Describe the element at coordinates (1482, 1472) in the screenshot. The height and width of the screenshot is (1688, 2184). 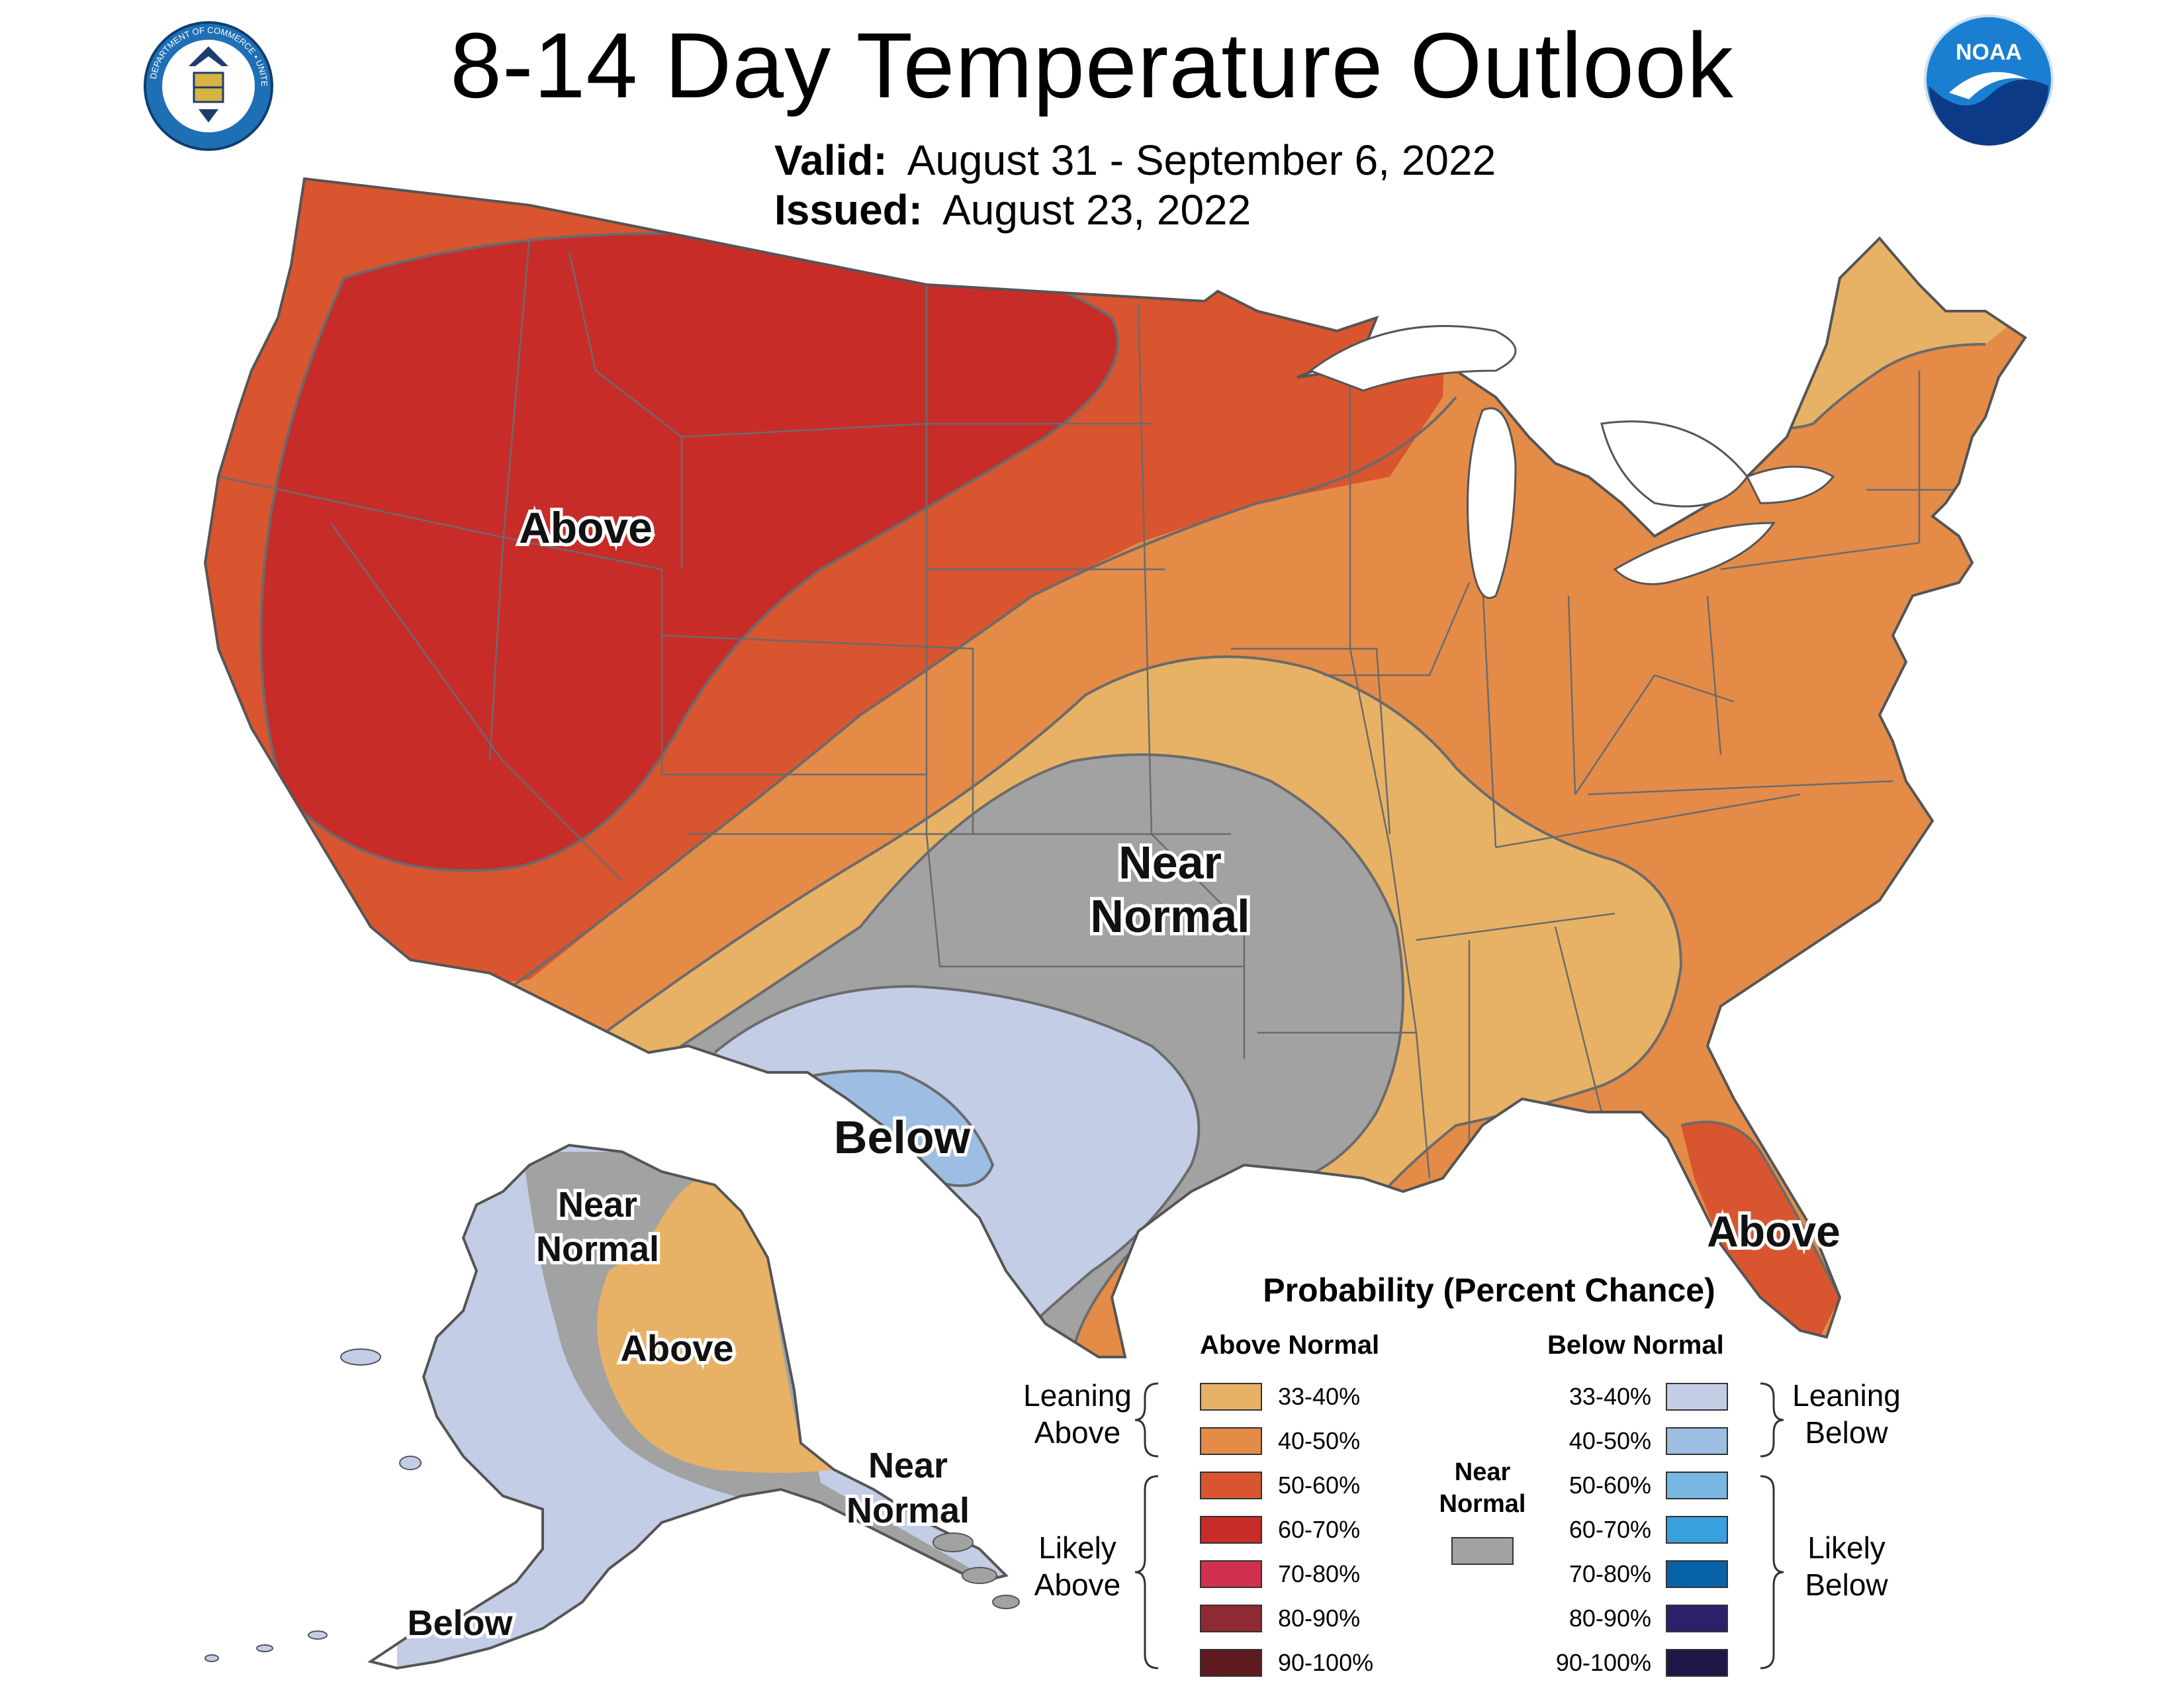
I see `near-normal-line1: Near` at that location.